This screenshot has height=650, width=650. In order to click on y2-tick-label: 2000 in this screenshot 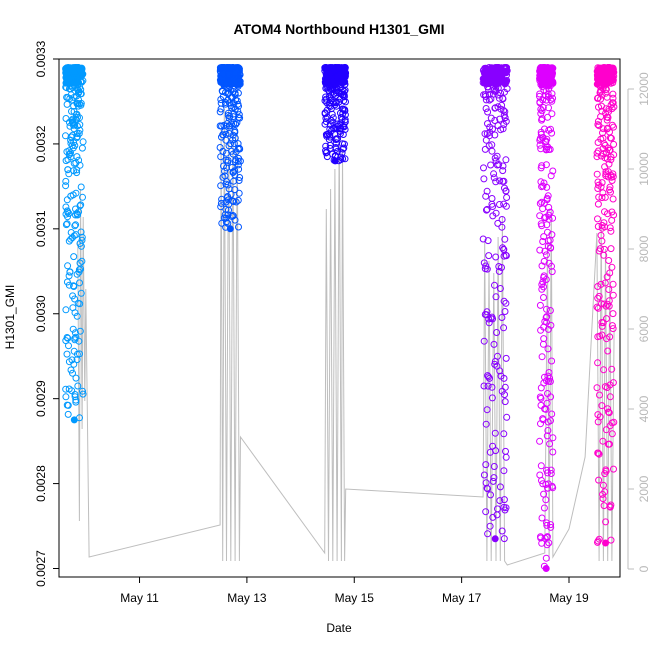, I will do `click(643, 488)`.